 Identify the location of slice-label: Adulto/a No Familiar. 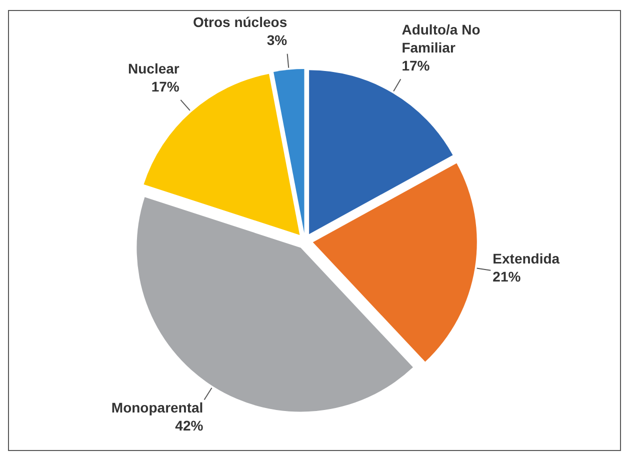
(441, 38).